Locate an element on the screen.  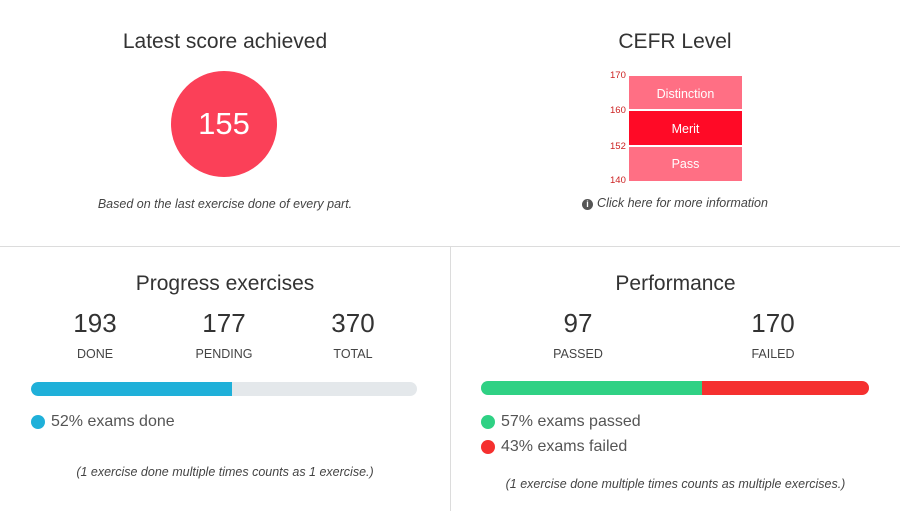
score-value: 155 is located at coordinates (224, 123).